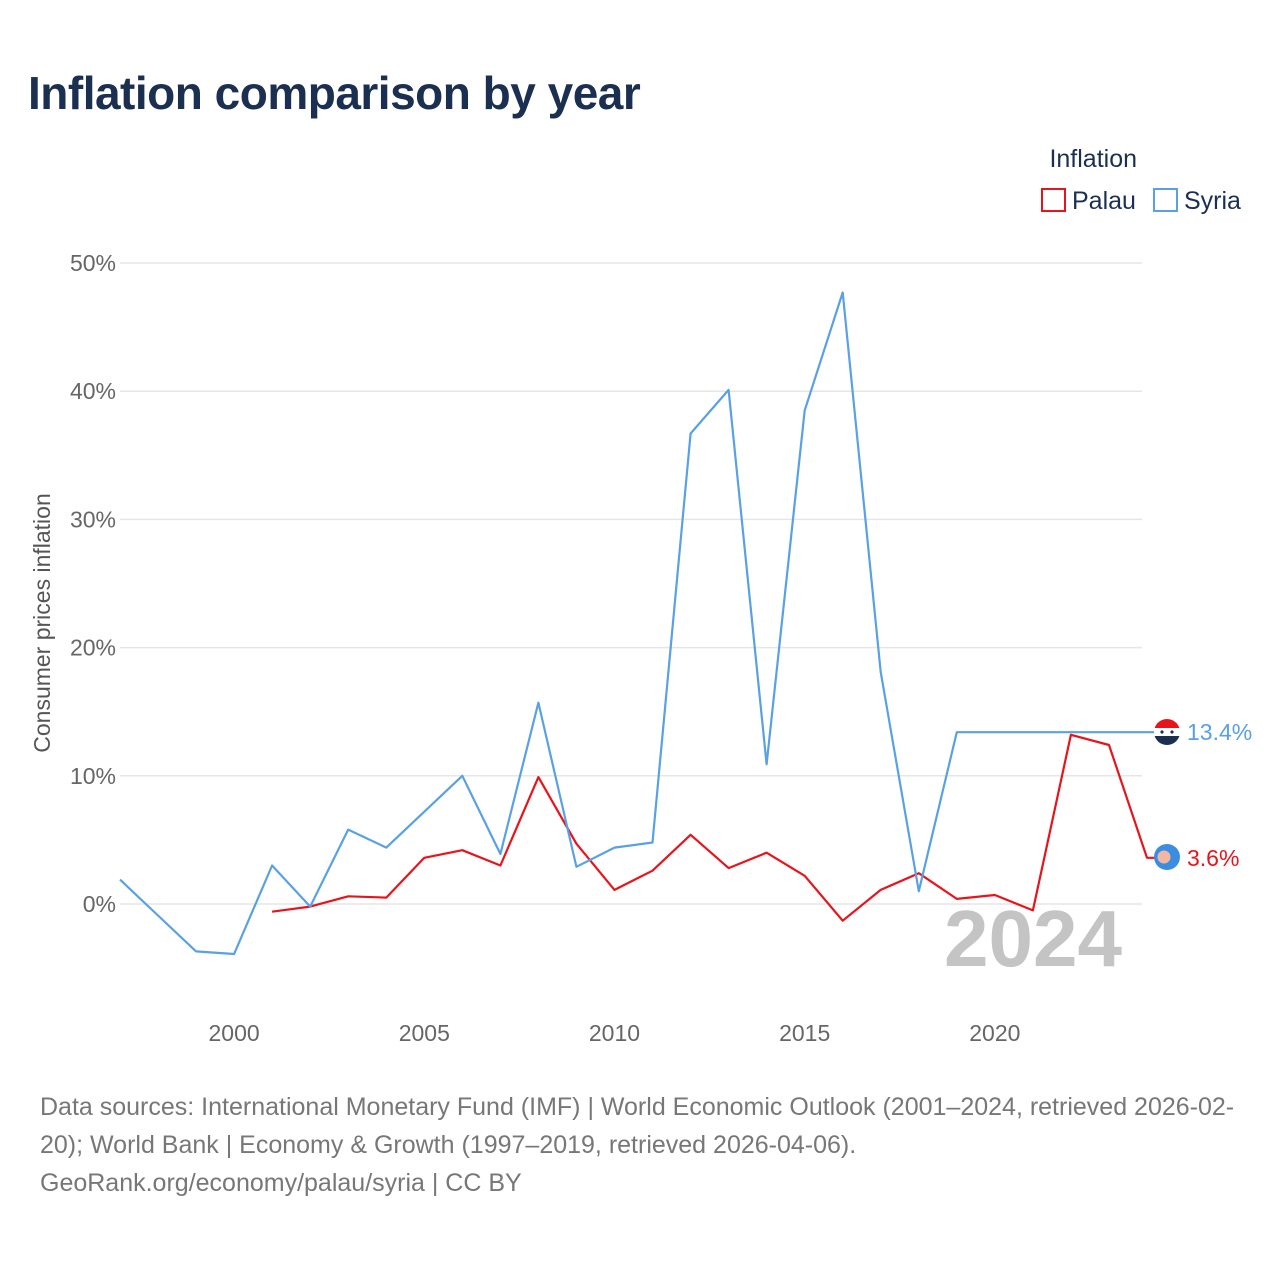 The height and width of the screenshot is (1280, 1280). Describe the element at coordinates (234, 1033) in the screenshot. I see `x-tick-label: 2000` at that location.